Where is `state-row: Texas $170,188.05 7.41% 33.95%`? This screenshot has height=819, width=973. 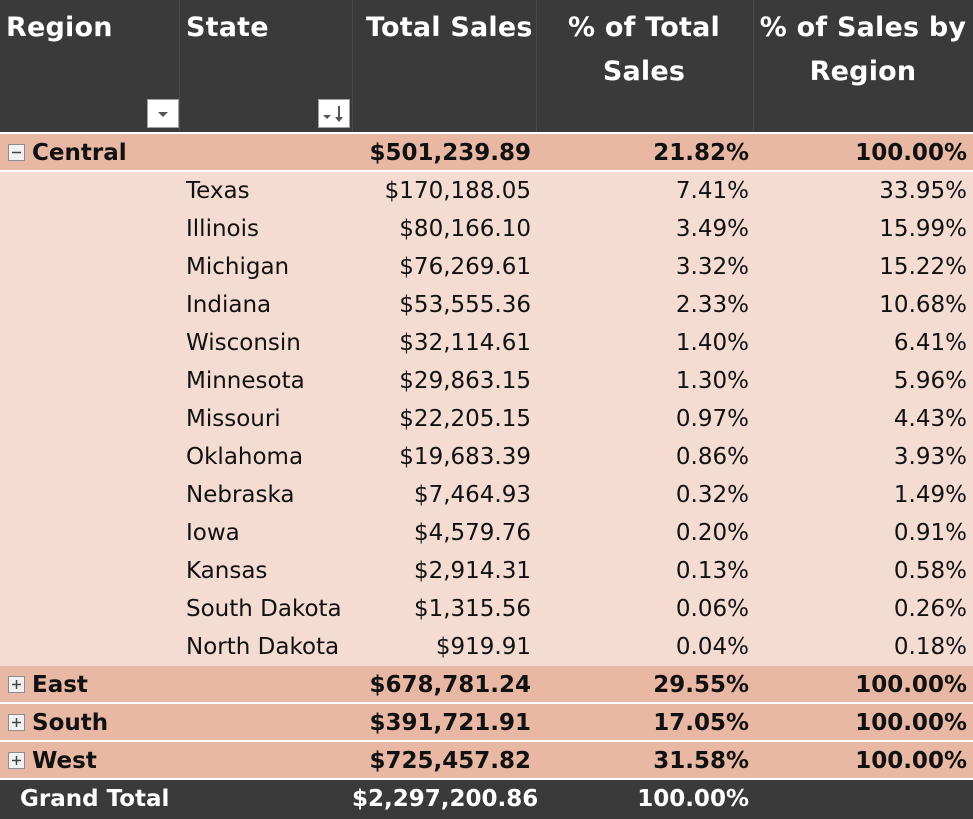
state-row: Texas $170,188.05 7.41% 33.95% is located at coordinates (486, 191).